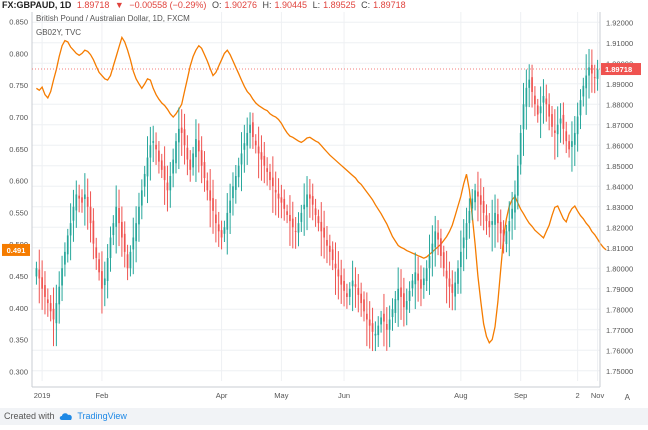 This screenshot has width=648, height=430. What do you see at coordinates (18, 149) in the screenshot?
I see `left-tick-label: 0.650` at bounding box center [18, 149].